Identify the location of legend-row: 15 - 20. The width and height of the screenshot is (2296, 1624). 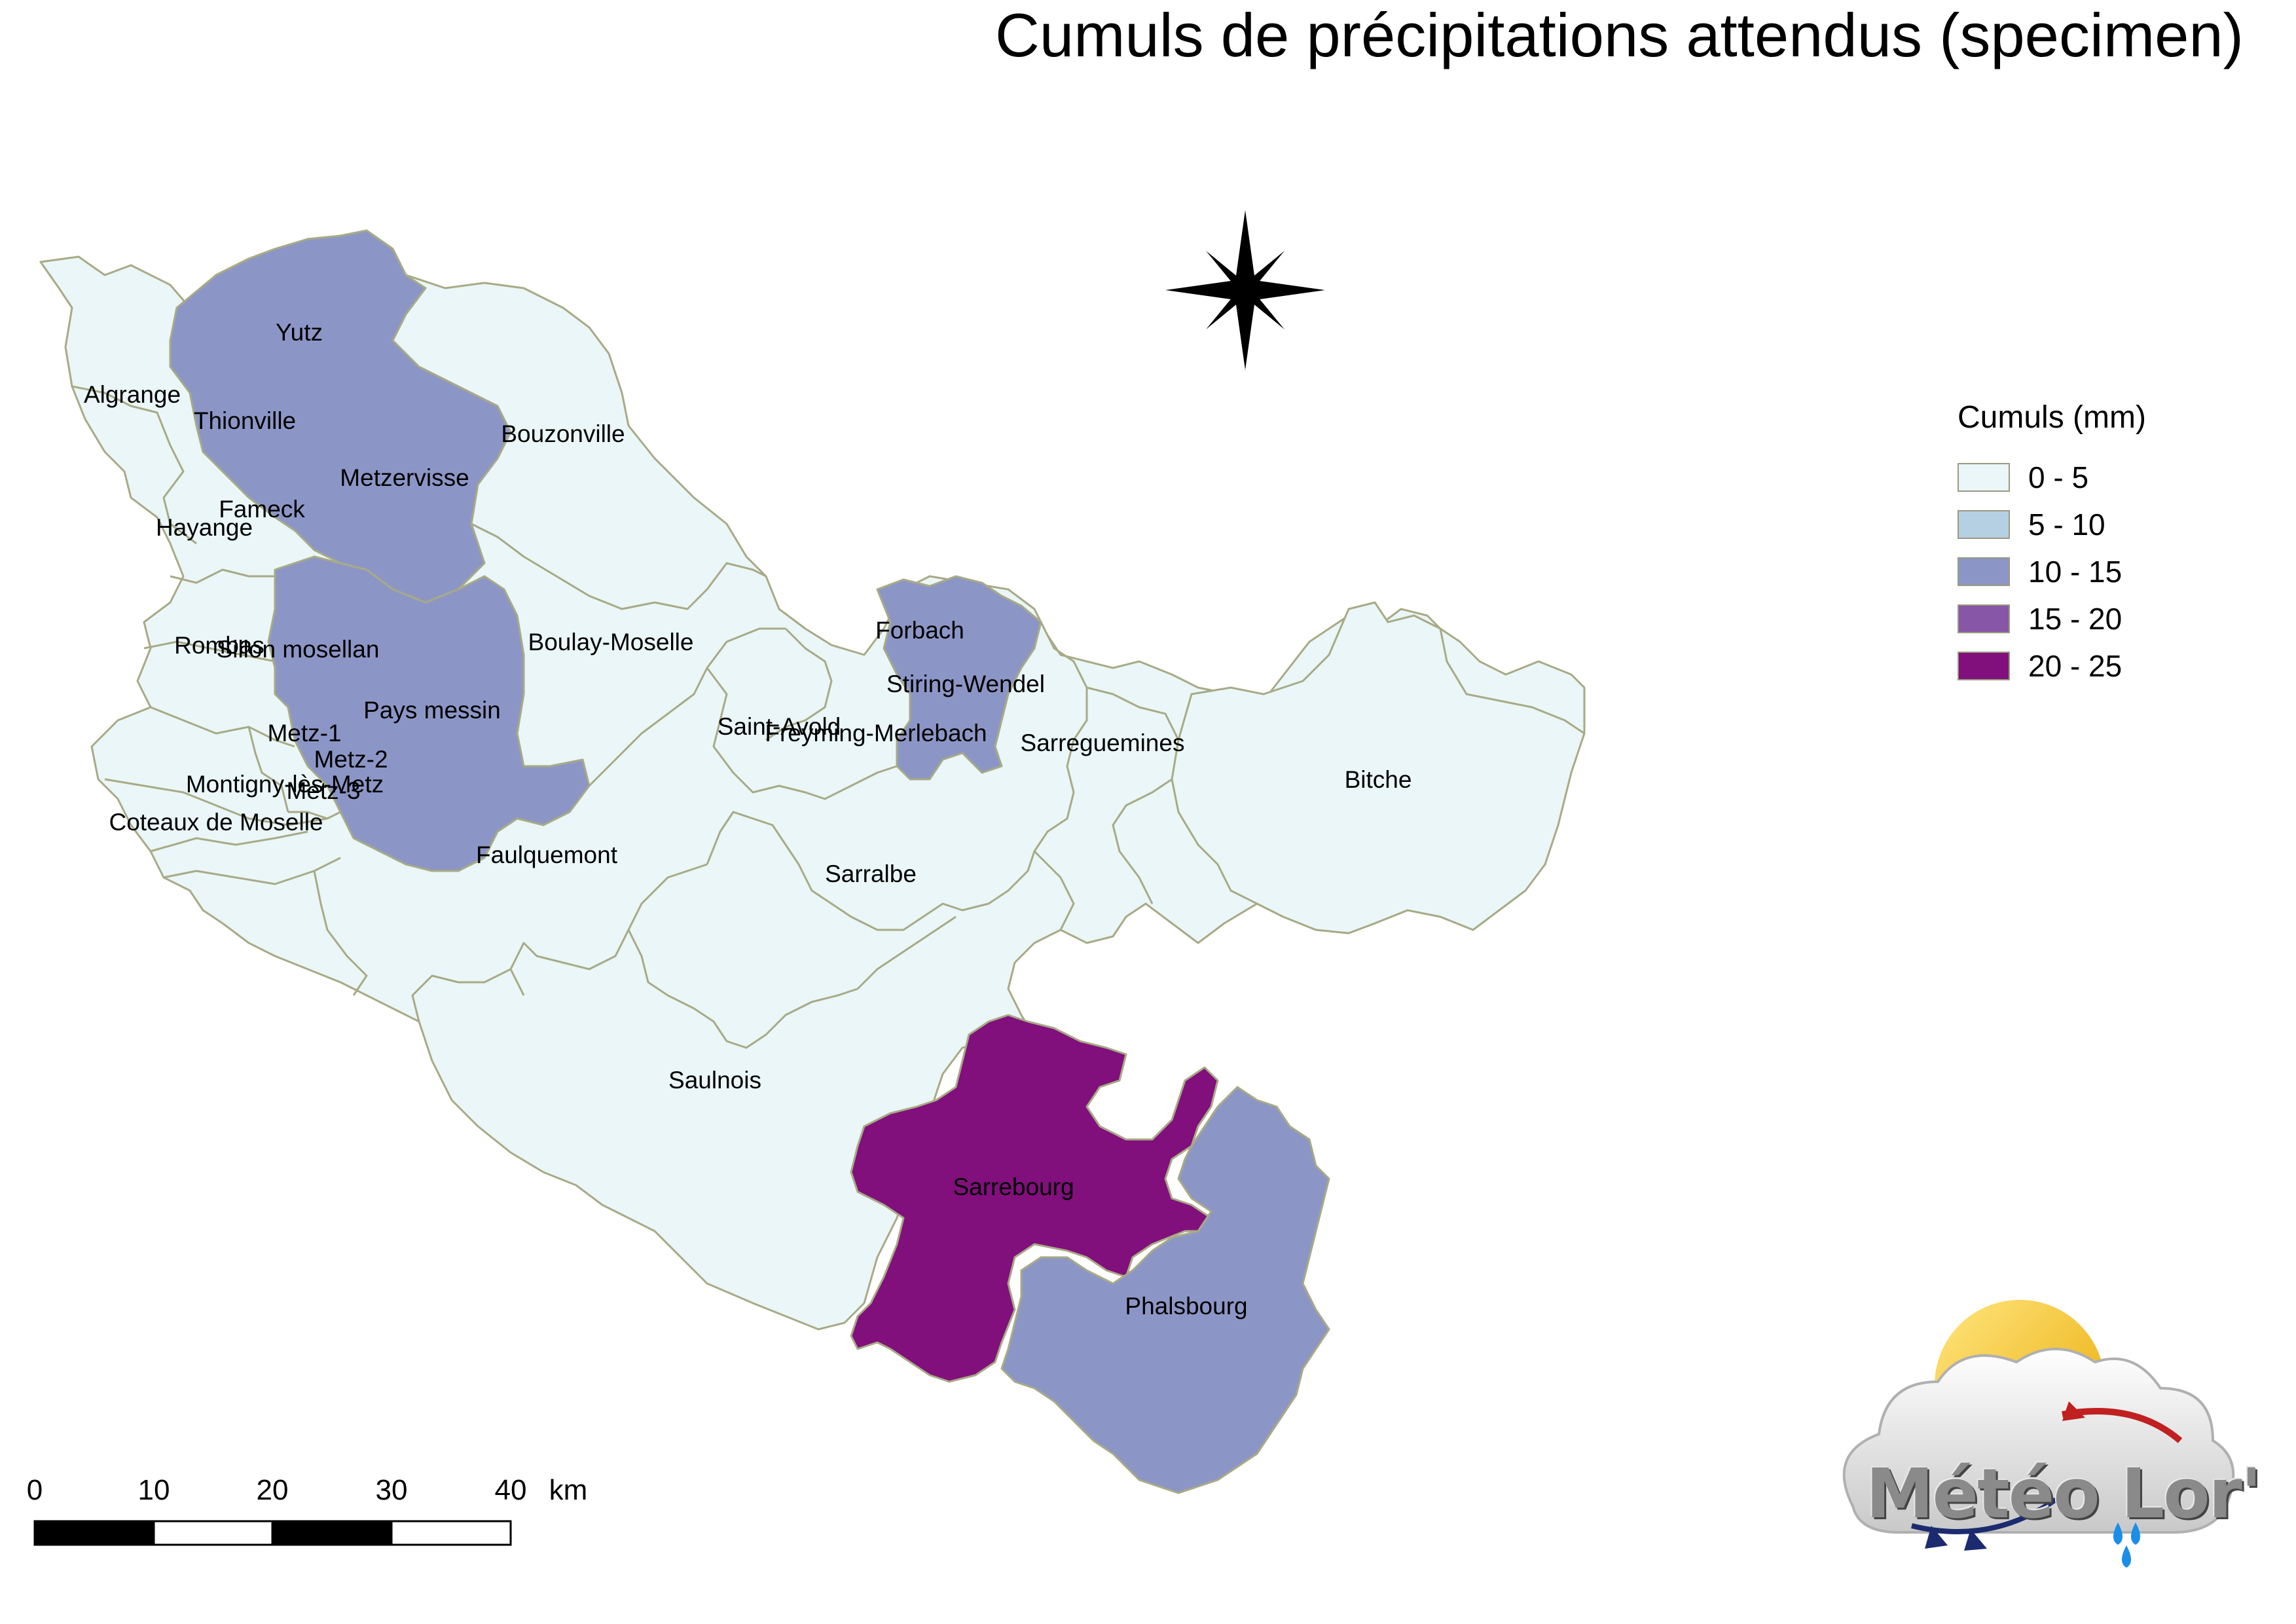
(2052, 618).